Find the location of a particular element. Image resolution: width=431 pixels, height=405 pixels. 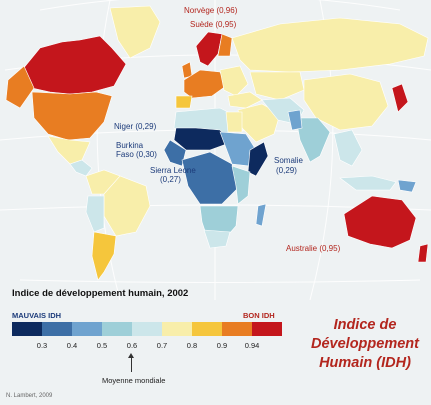

canada is located at coordinates (74, 65).